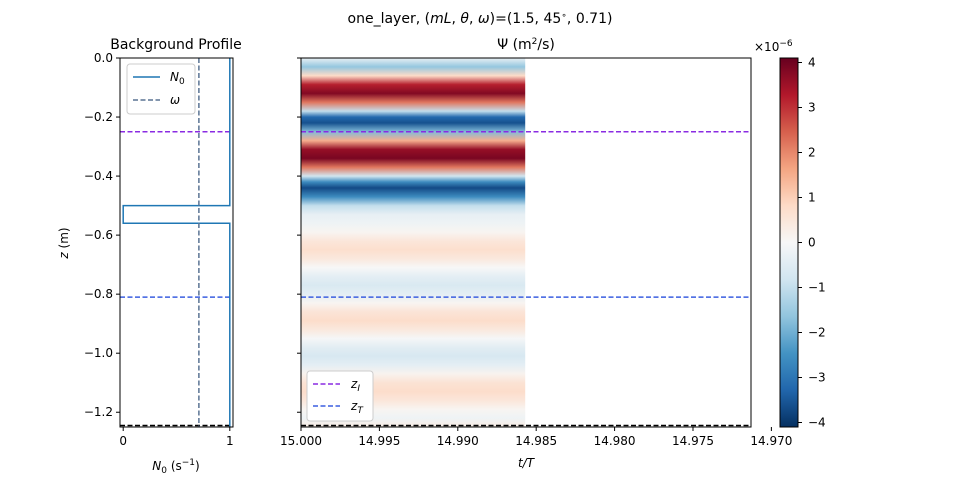 Image resolution: width=960 pixels, height=480 pixels. I want to click on psi-y-ticks, so click(299, 235).